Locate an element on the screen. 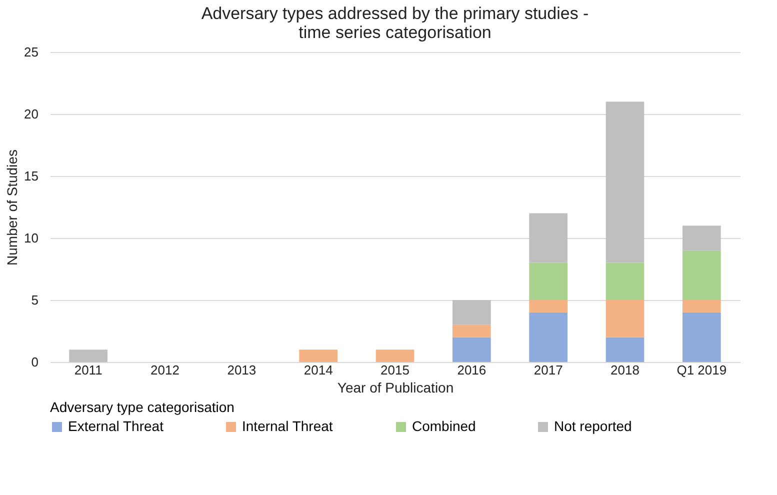 The height and width of the screenshot is (495, 777). x-tick-label: 2013 is located at coordinates (241, 370).